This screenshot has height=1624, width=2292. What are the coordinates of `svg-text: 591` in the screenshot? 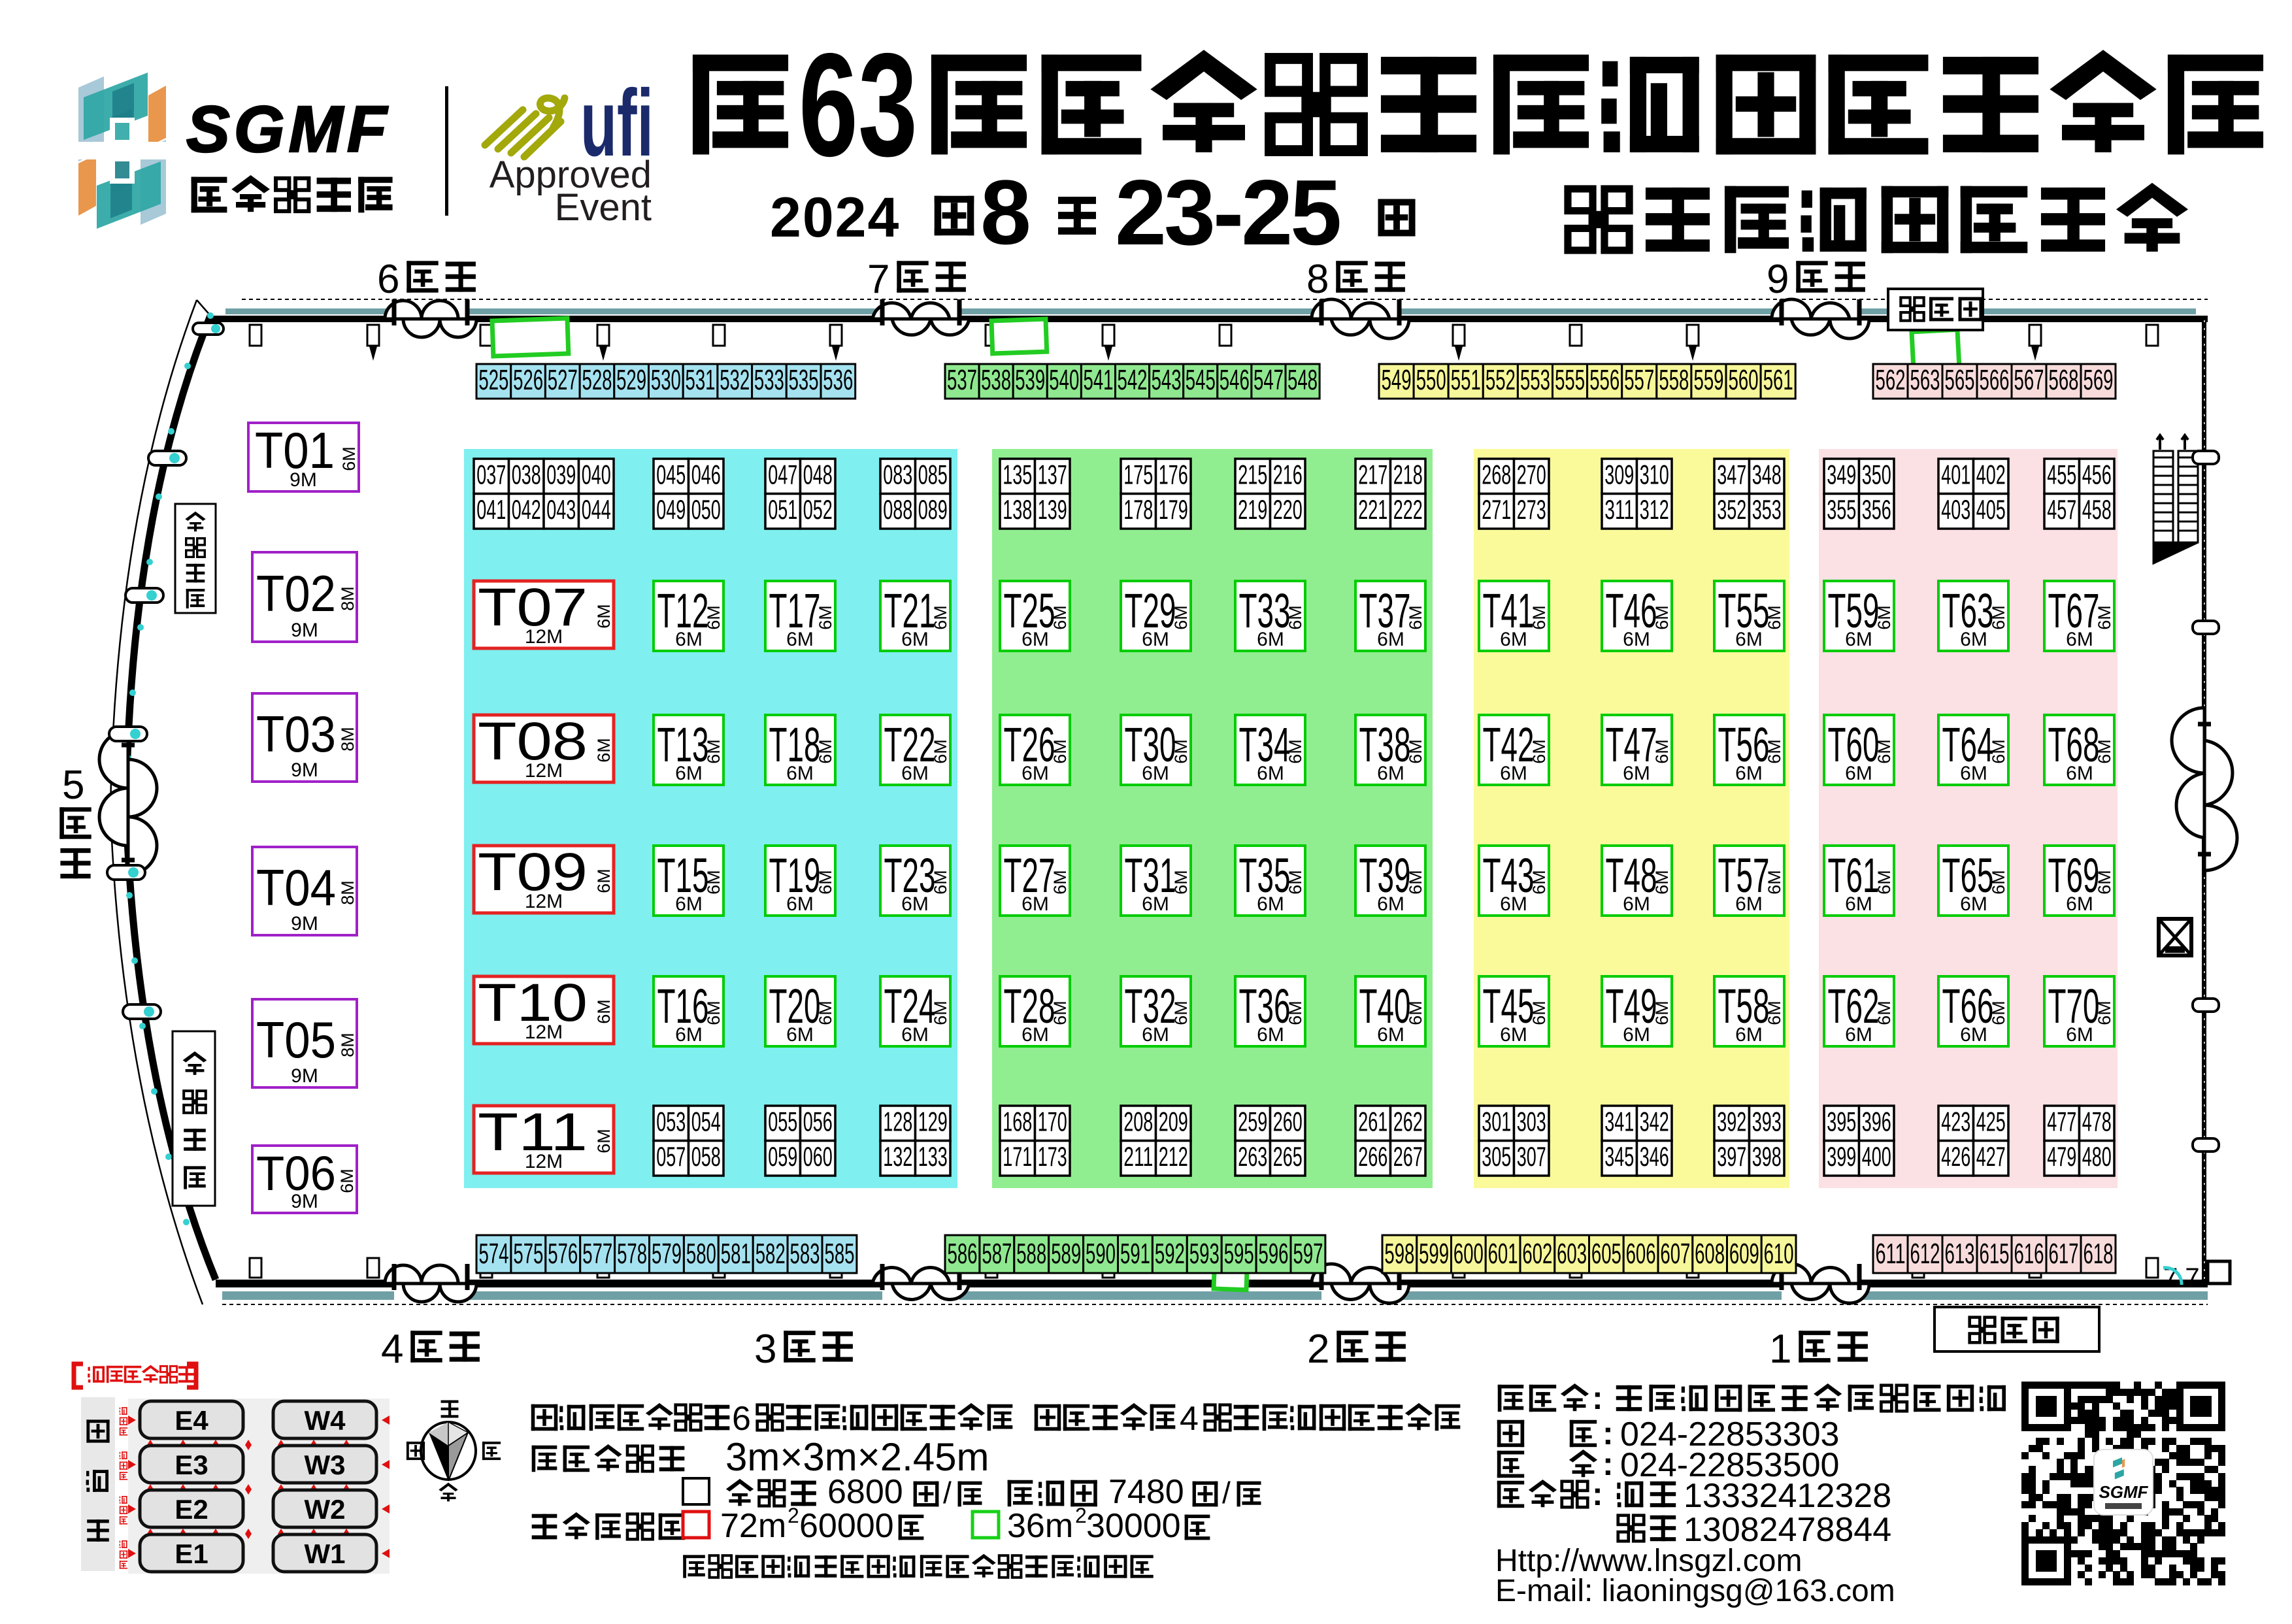 It's located at (1135, 1254).